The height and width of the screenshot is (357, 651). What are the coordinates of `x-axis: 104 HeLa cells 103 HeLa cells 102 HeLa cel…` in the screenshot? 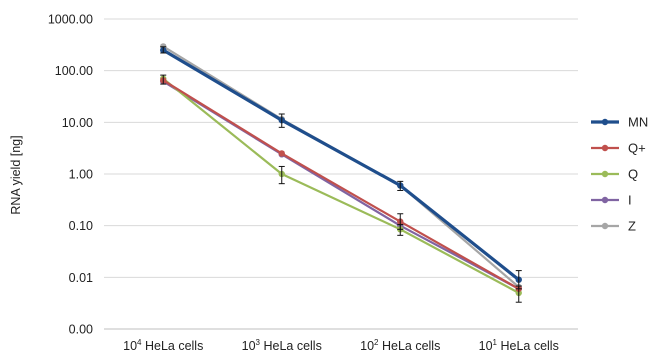 It's located at (341, 345).